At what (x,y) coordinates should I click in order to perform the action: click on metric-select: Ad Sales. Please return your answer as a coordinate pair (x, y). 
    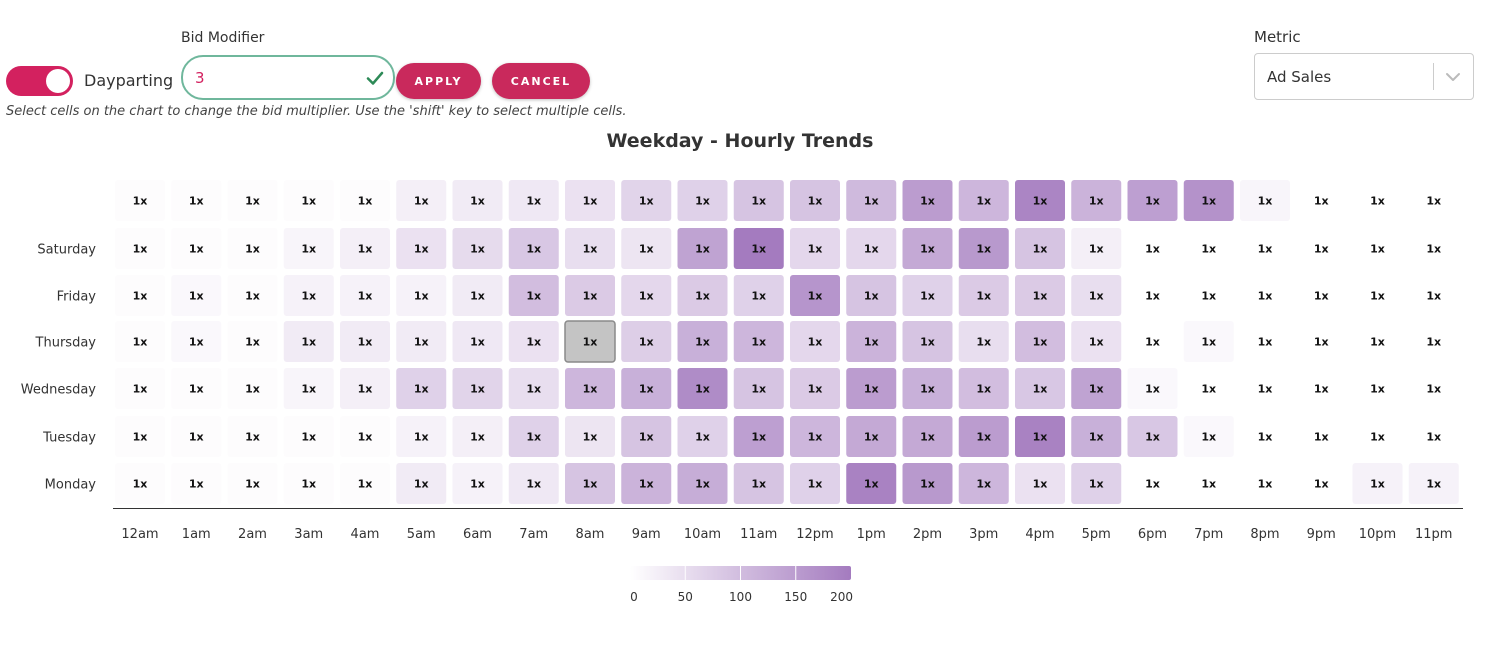
    Looking at the image, I should click on (1364, 76).